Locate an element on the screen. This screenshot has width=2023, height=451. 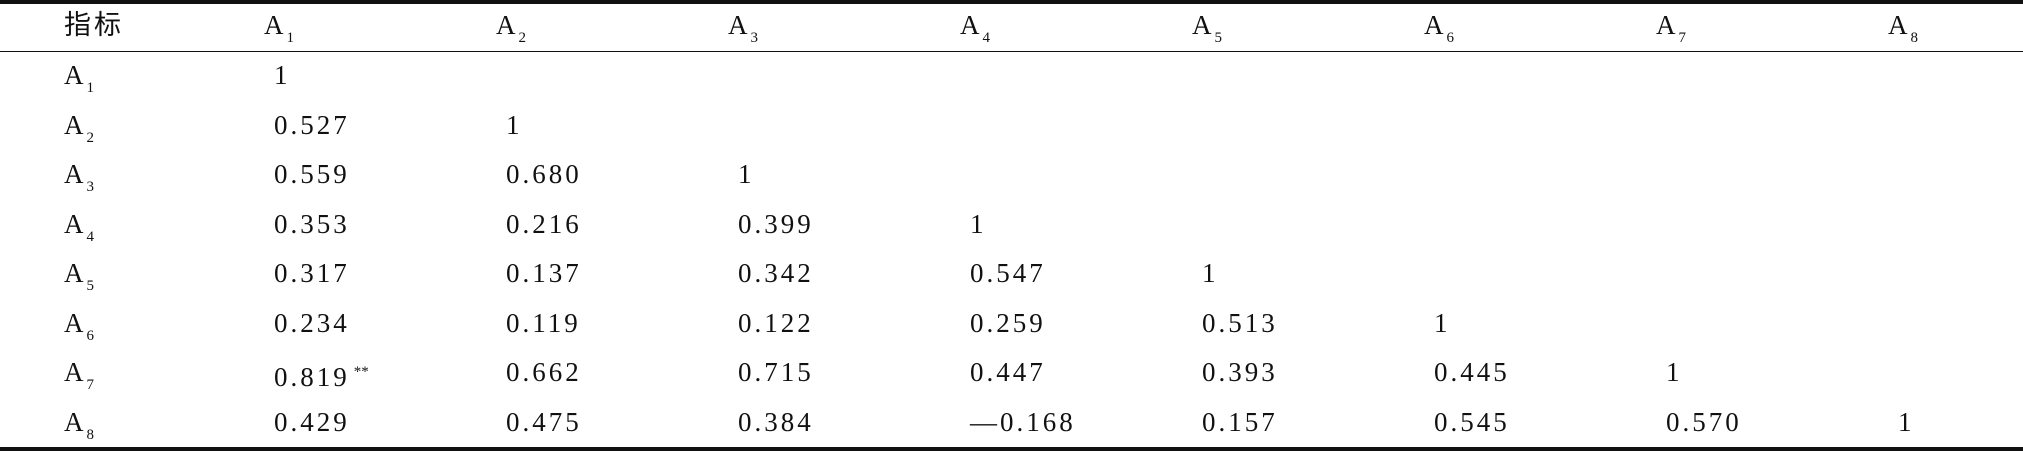
value-cell: —0.168 is located at coordinates (1023, 422).